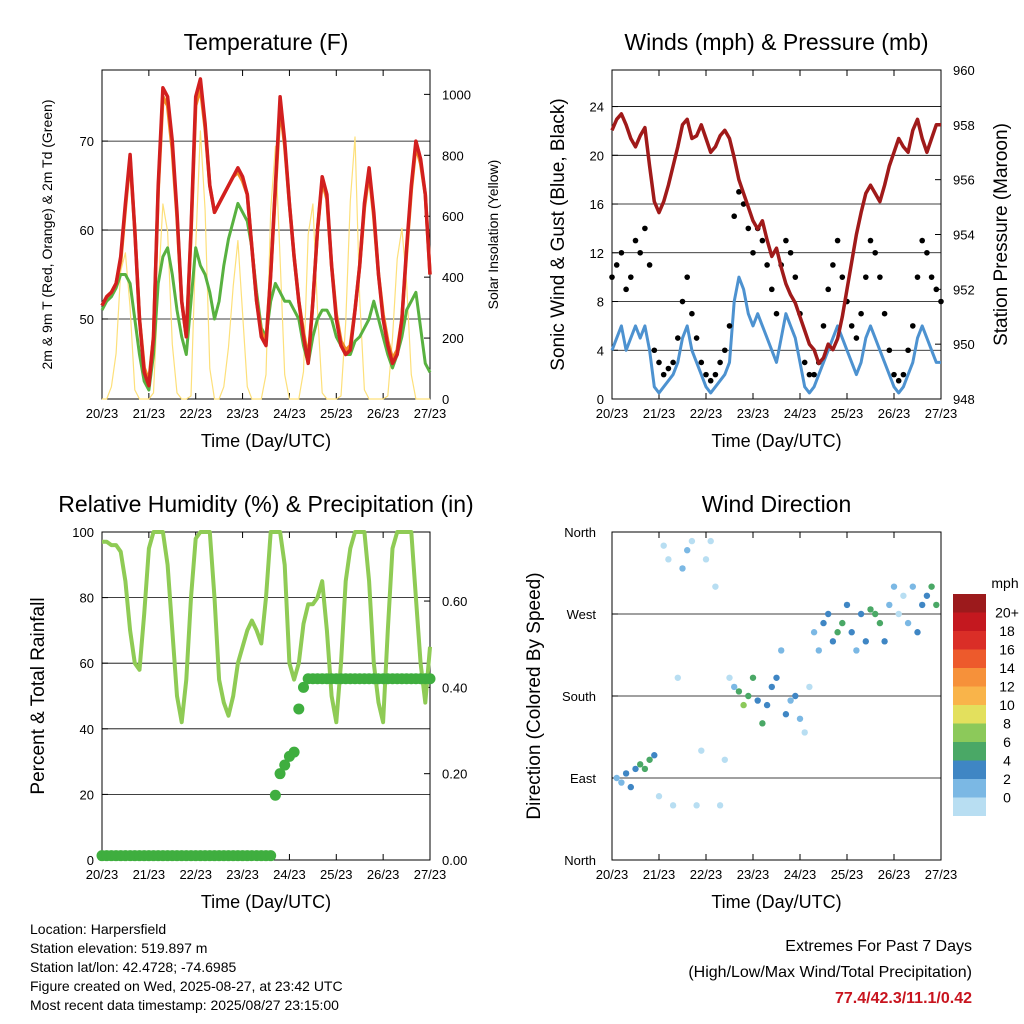  Describe the element at coordinates (90, 860) in the screenshot. I see `y-tick-label: 0` at that location.